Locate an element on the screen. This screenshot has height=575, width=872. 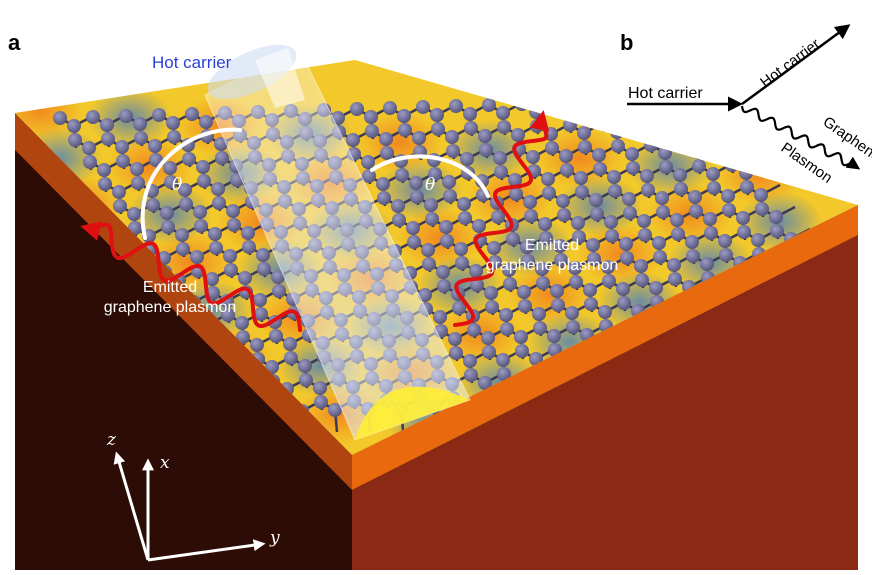
outgoing-carrier-arrow is located at coordinates (796, 65).